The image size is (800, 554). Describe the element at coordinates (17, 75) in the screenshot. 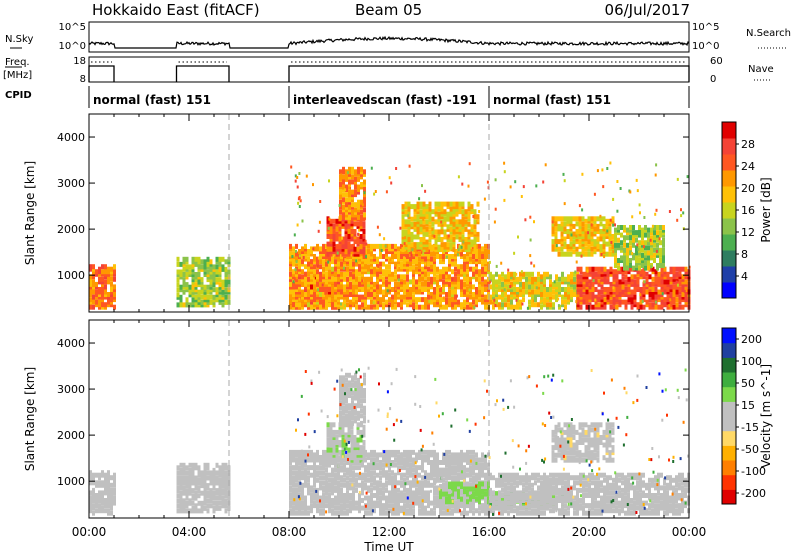

I see `freq-unit-label: [MHz]` at that location.